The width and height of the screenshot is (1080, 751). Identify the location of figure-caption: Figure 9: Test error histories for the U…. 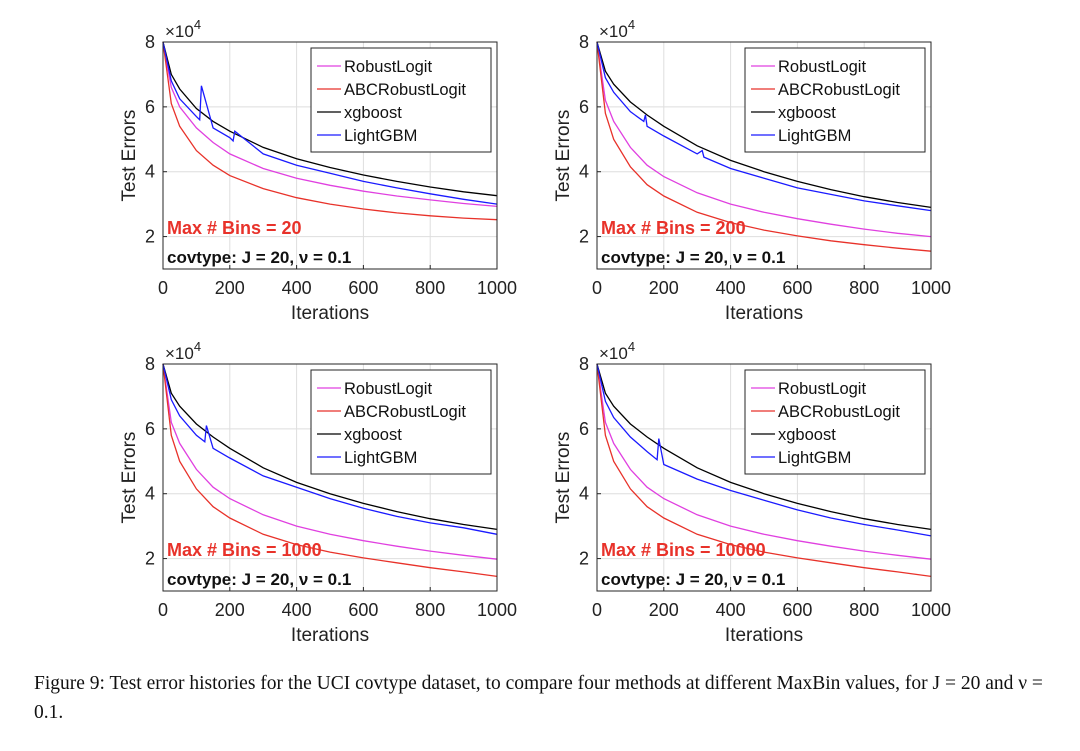
(544, 698).